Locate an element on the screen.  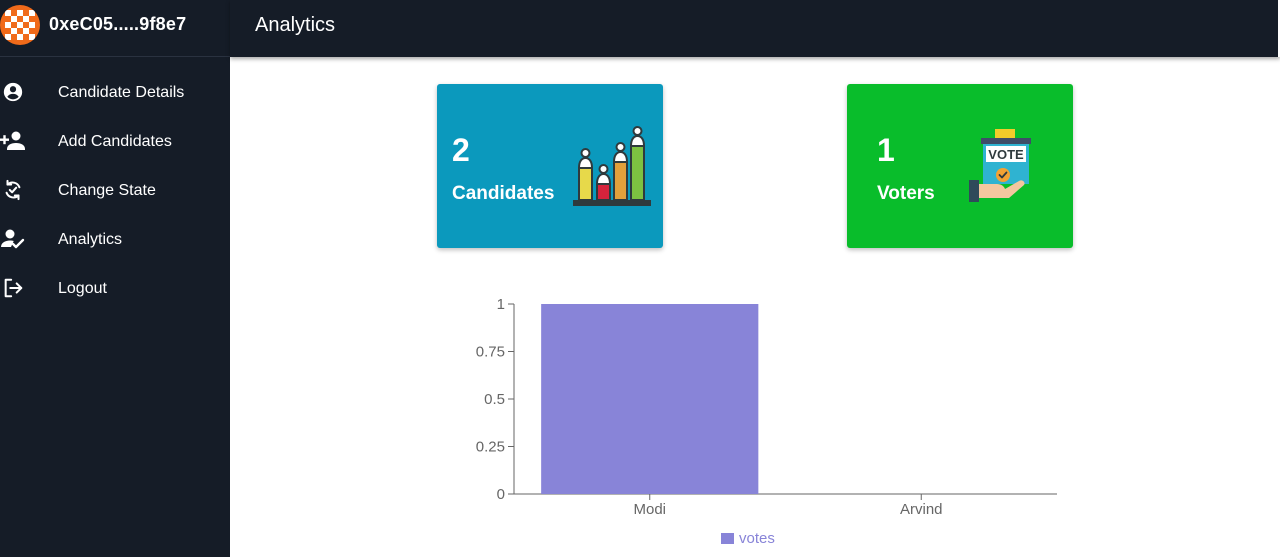
account-header: 0xeC05.....9f8e7 is located at coordinates (115, 28).